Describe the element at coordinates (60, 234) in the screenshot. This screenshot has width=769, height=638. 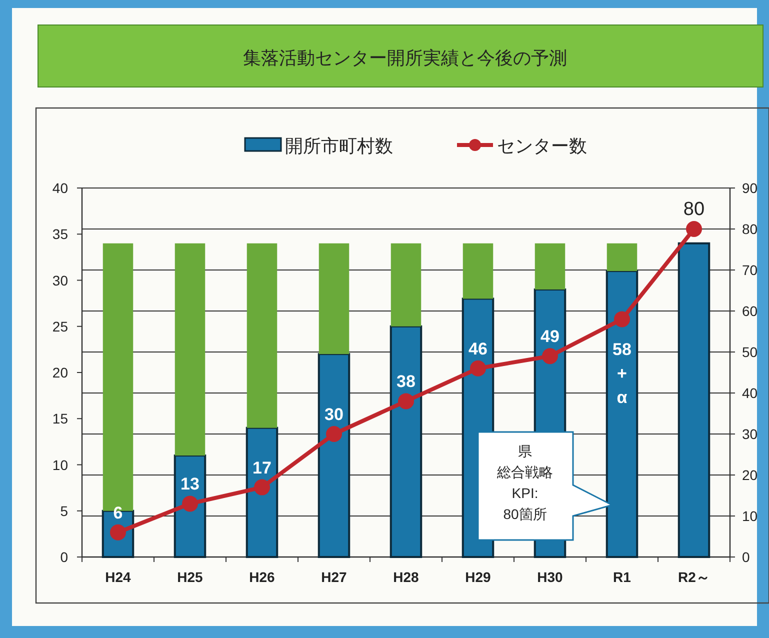
I see `y-tick-label: 35` at that location.